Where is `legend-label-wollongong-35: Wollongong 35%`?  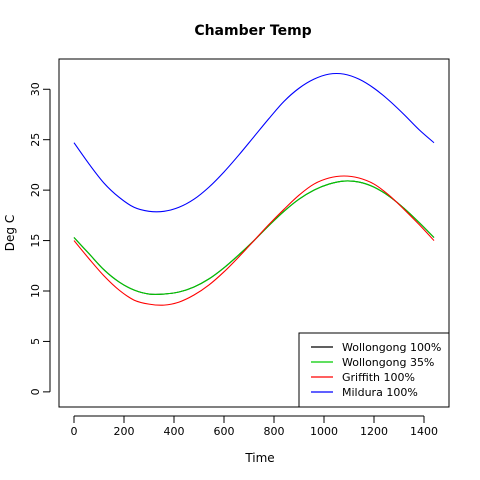 legend-label-wollongong-35: Wollongong 35% is located at coordinates (388, 362).